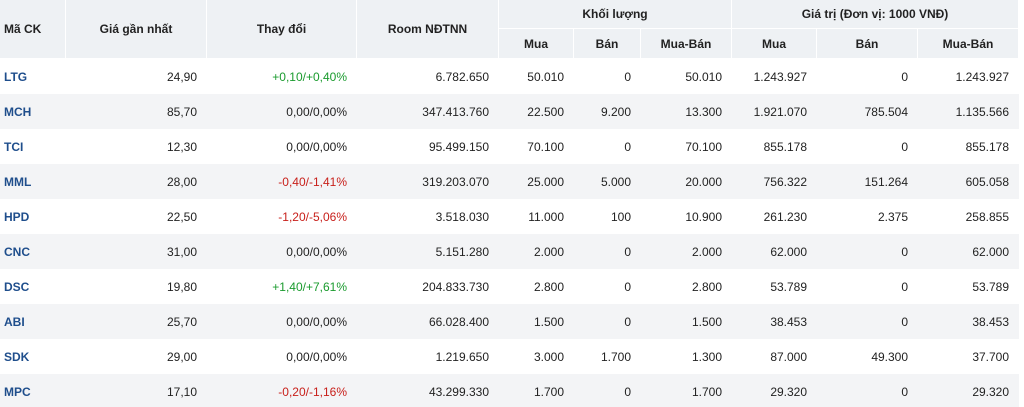 The image size is (1024, 407). What do you see at coordinates (136, 390) in the screenshot?
I see `last-price-cell: 17,10` at bounding box center [136, 390].